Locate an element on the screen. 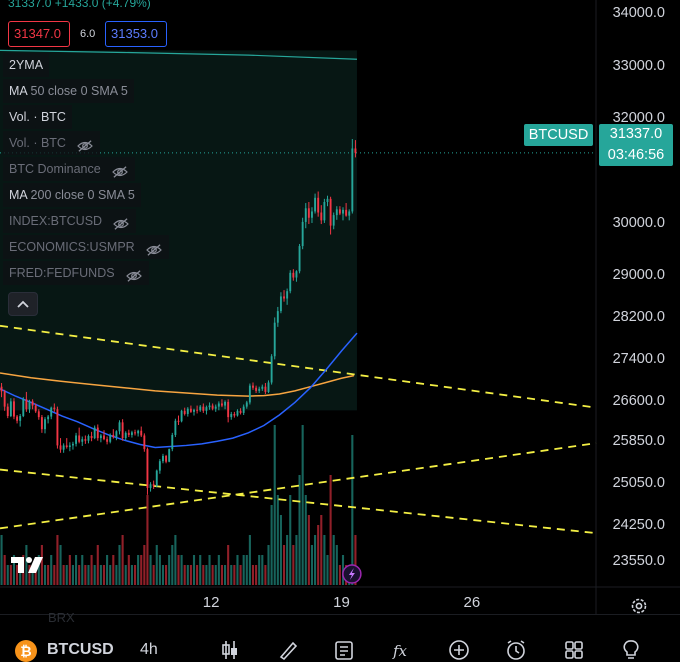 This screenshot has width=680, height=662. legend-row: INDEX:BTCUSD is located at coordinates (70, 221).